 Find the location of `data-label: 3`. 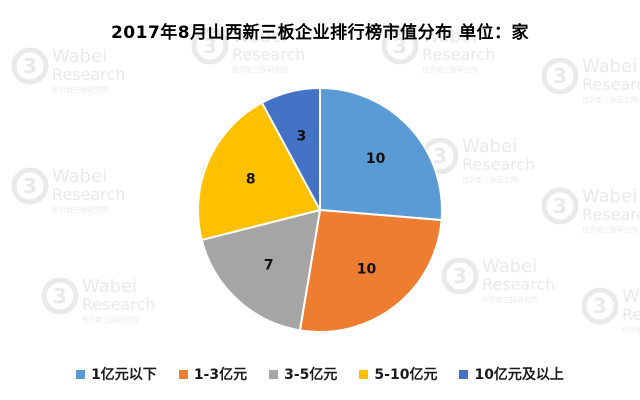

data-label: 3 is located at coordinates (302, 137).